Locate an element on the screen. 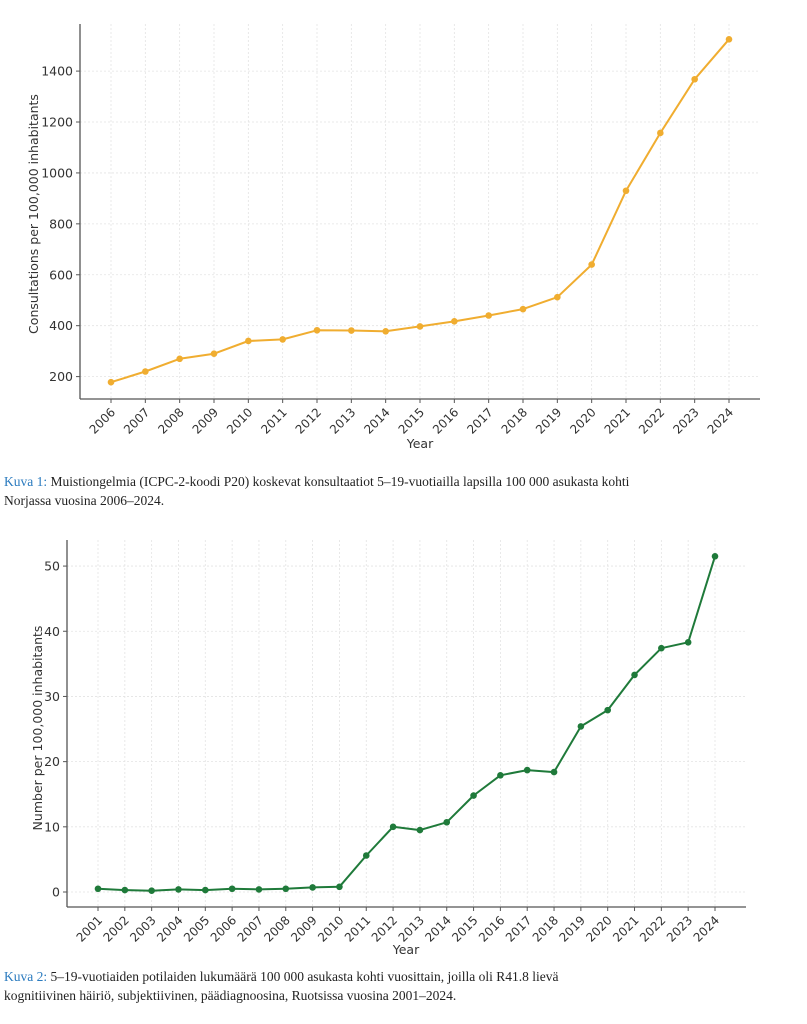 This screenshot has width=807, height=1024. y-tick-label: 20 is located at coordinates (52, 761).